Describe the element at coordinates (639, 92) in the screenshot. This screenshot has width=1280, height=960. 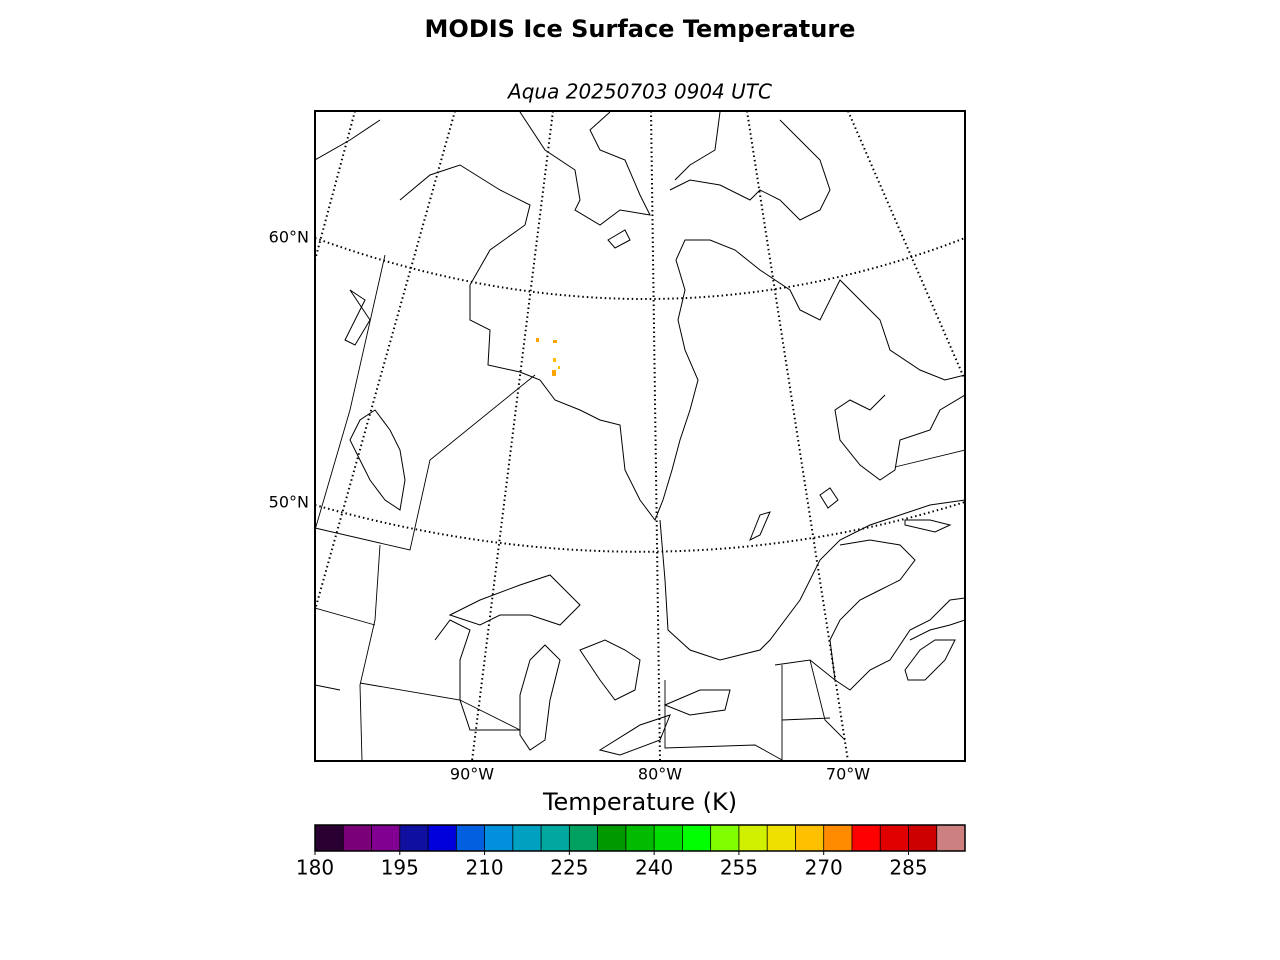
I see `subtitle: Aqua 20250703 0904 UTC` at that location.